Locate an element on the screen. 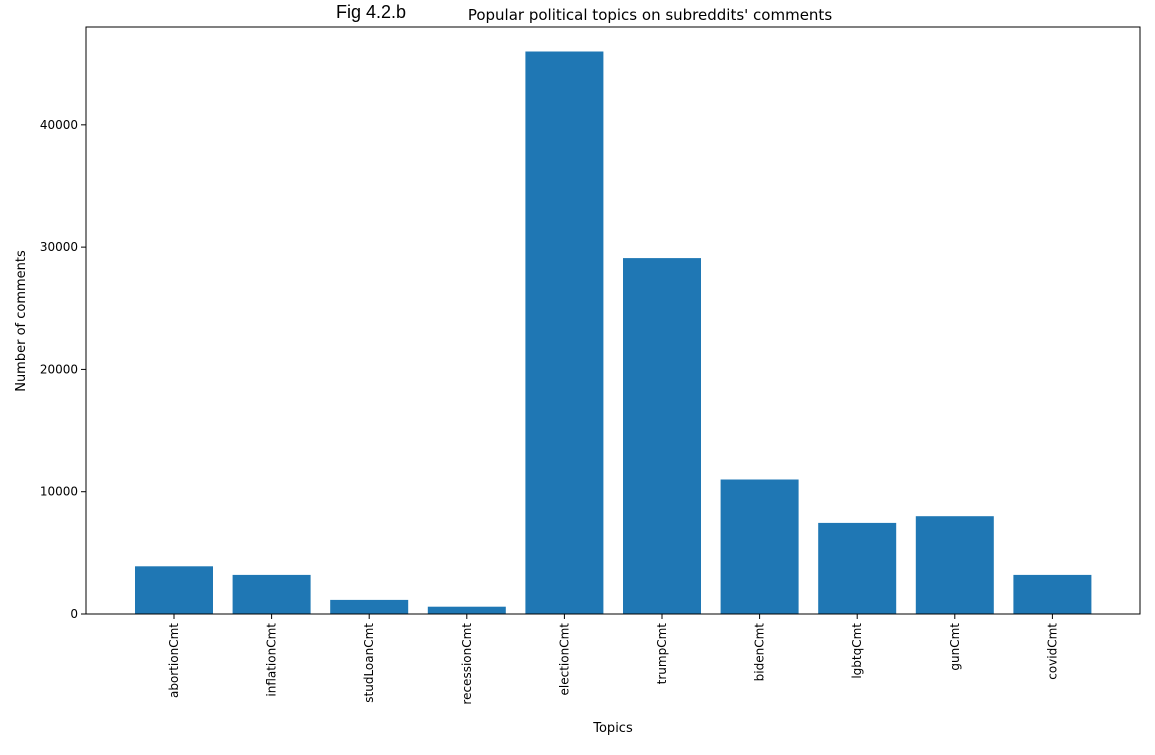 The height and width of the screenshot is (755, 1155). y-tick-label: 20000 is located at coordinates (59, 369).